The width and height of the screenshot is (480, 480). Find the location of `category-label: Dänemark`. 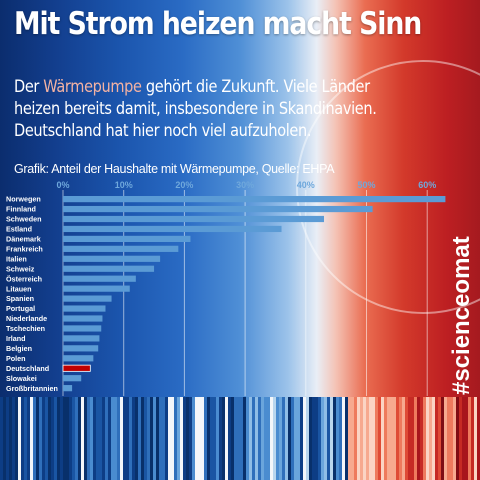

category-label: Dänemark is located at coordinates (23, 239).